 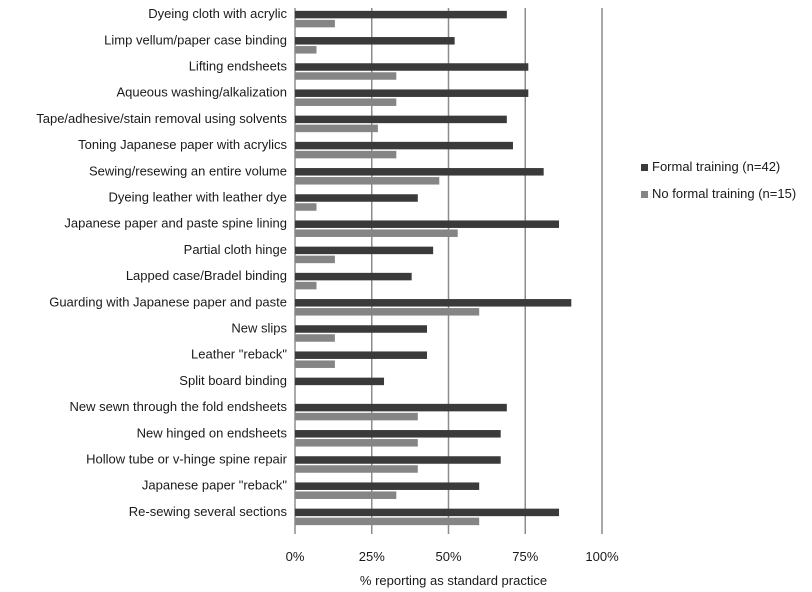 I want to click on category-label: Split board binding, so click(x=233, y=380).